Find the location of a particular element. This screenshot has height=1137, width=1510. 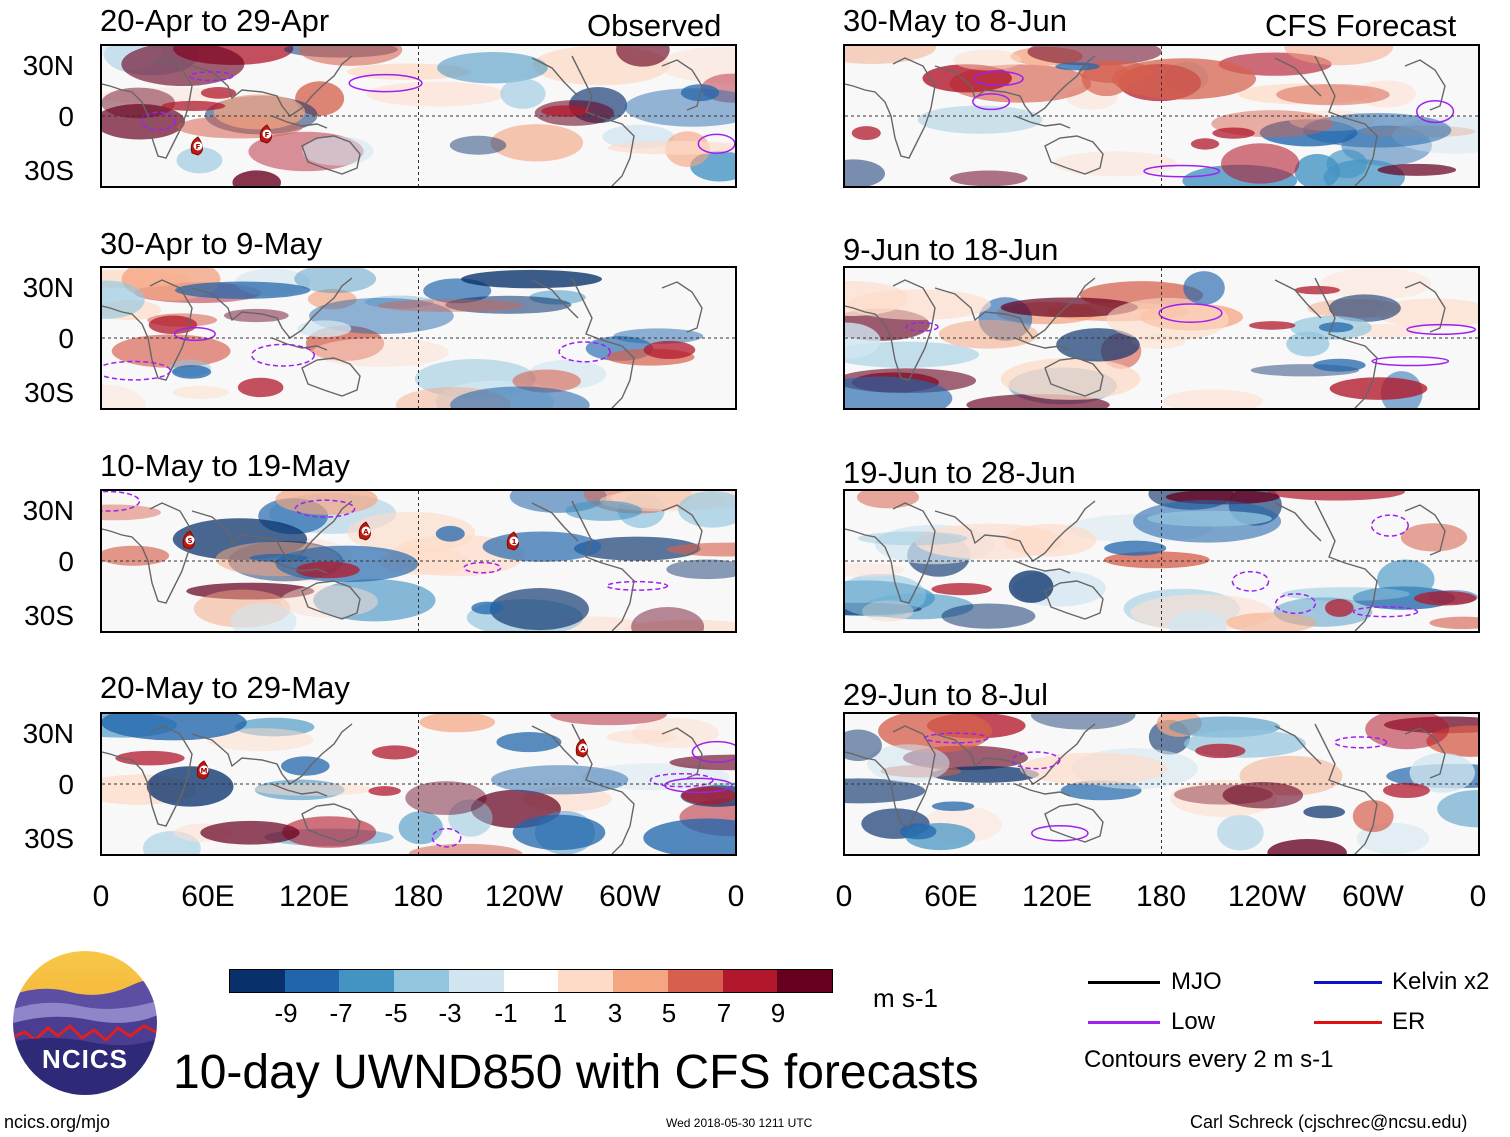

map-panel-p6 is located at coordinates (1161, 338).